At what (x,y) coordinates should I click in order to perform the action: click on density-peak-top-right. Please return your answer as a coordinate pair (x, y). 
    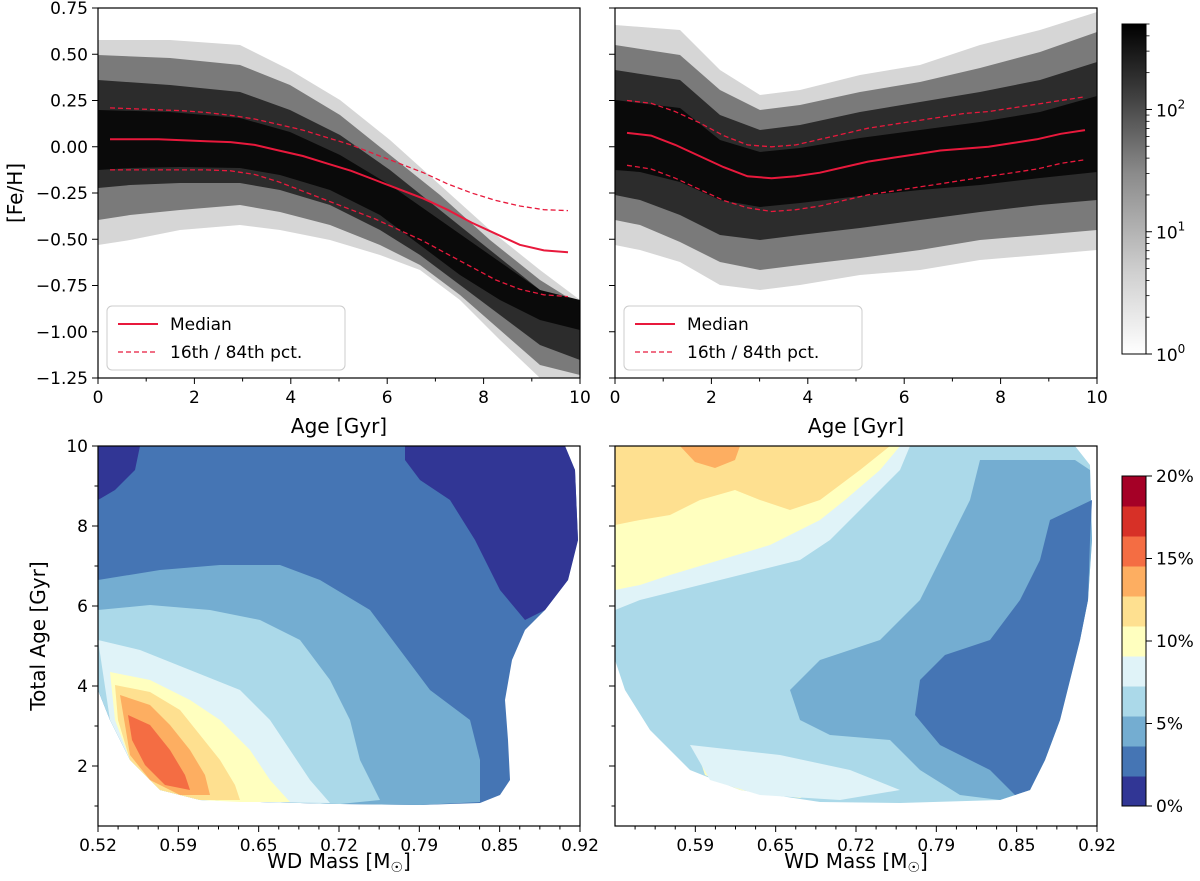
    Looking at the image, I should click on (856, 151).